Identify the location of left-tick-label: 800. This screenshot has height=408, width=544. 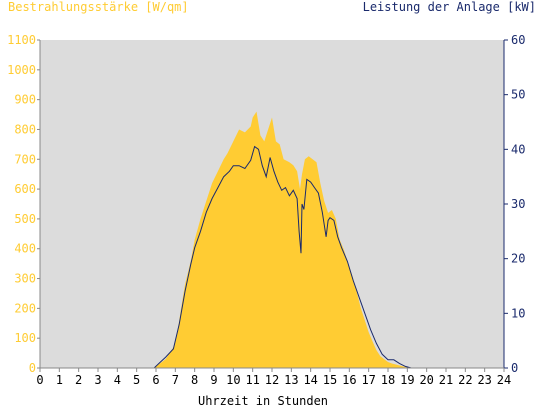
(25, 129).